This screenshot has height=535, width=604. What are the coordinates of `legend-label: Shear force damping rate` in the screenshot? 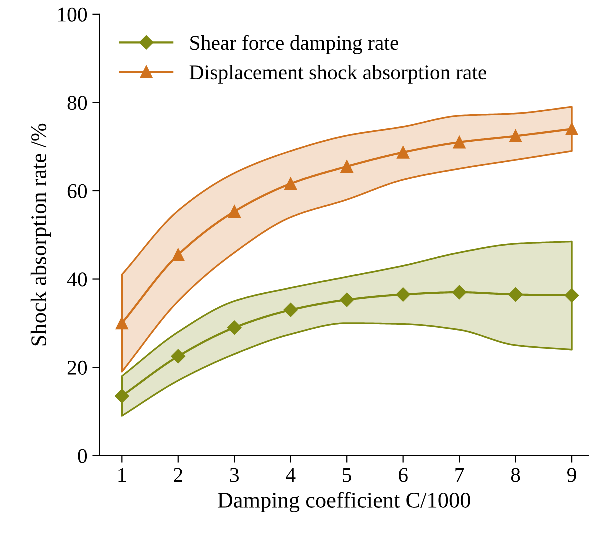 It's located at (294, 44).